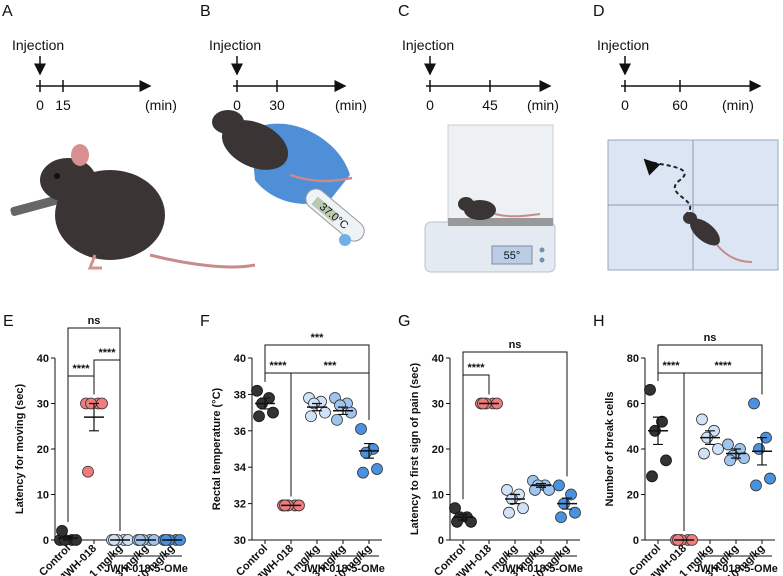 This screenshot has height=576, width=783. Describe the element at coordinates (205, 321) in the screenshot. I see `panel-letter: F` at that location.